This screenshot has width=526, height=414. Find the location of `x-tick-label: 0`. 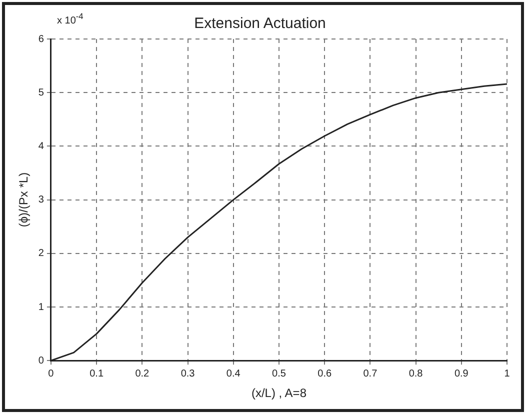

x-tick-label: 0 is located at coordinates (51, 374).